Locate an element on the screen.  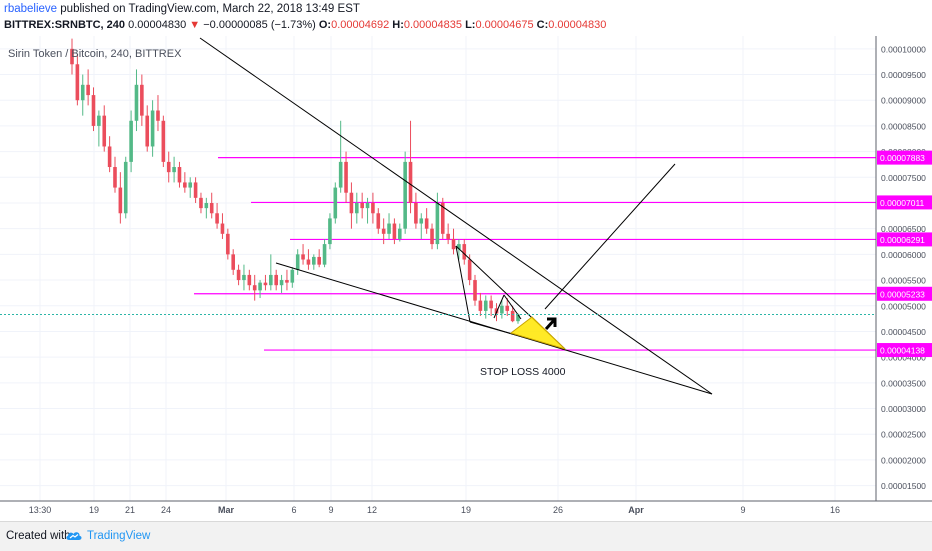
time-tick-label: 24 is located at coordinates (166, 510).